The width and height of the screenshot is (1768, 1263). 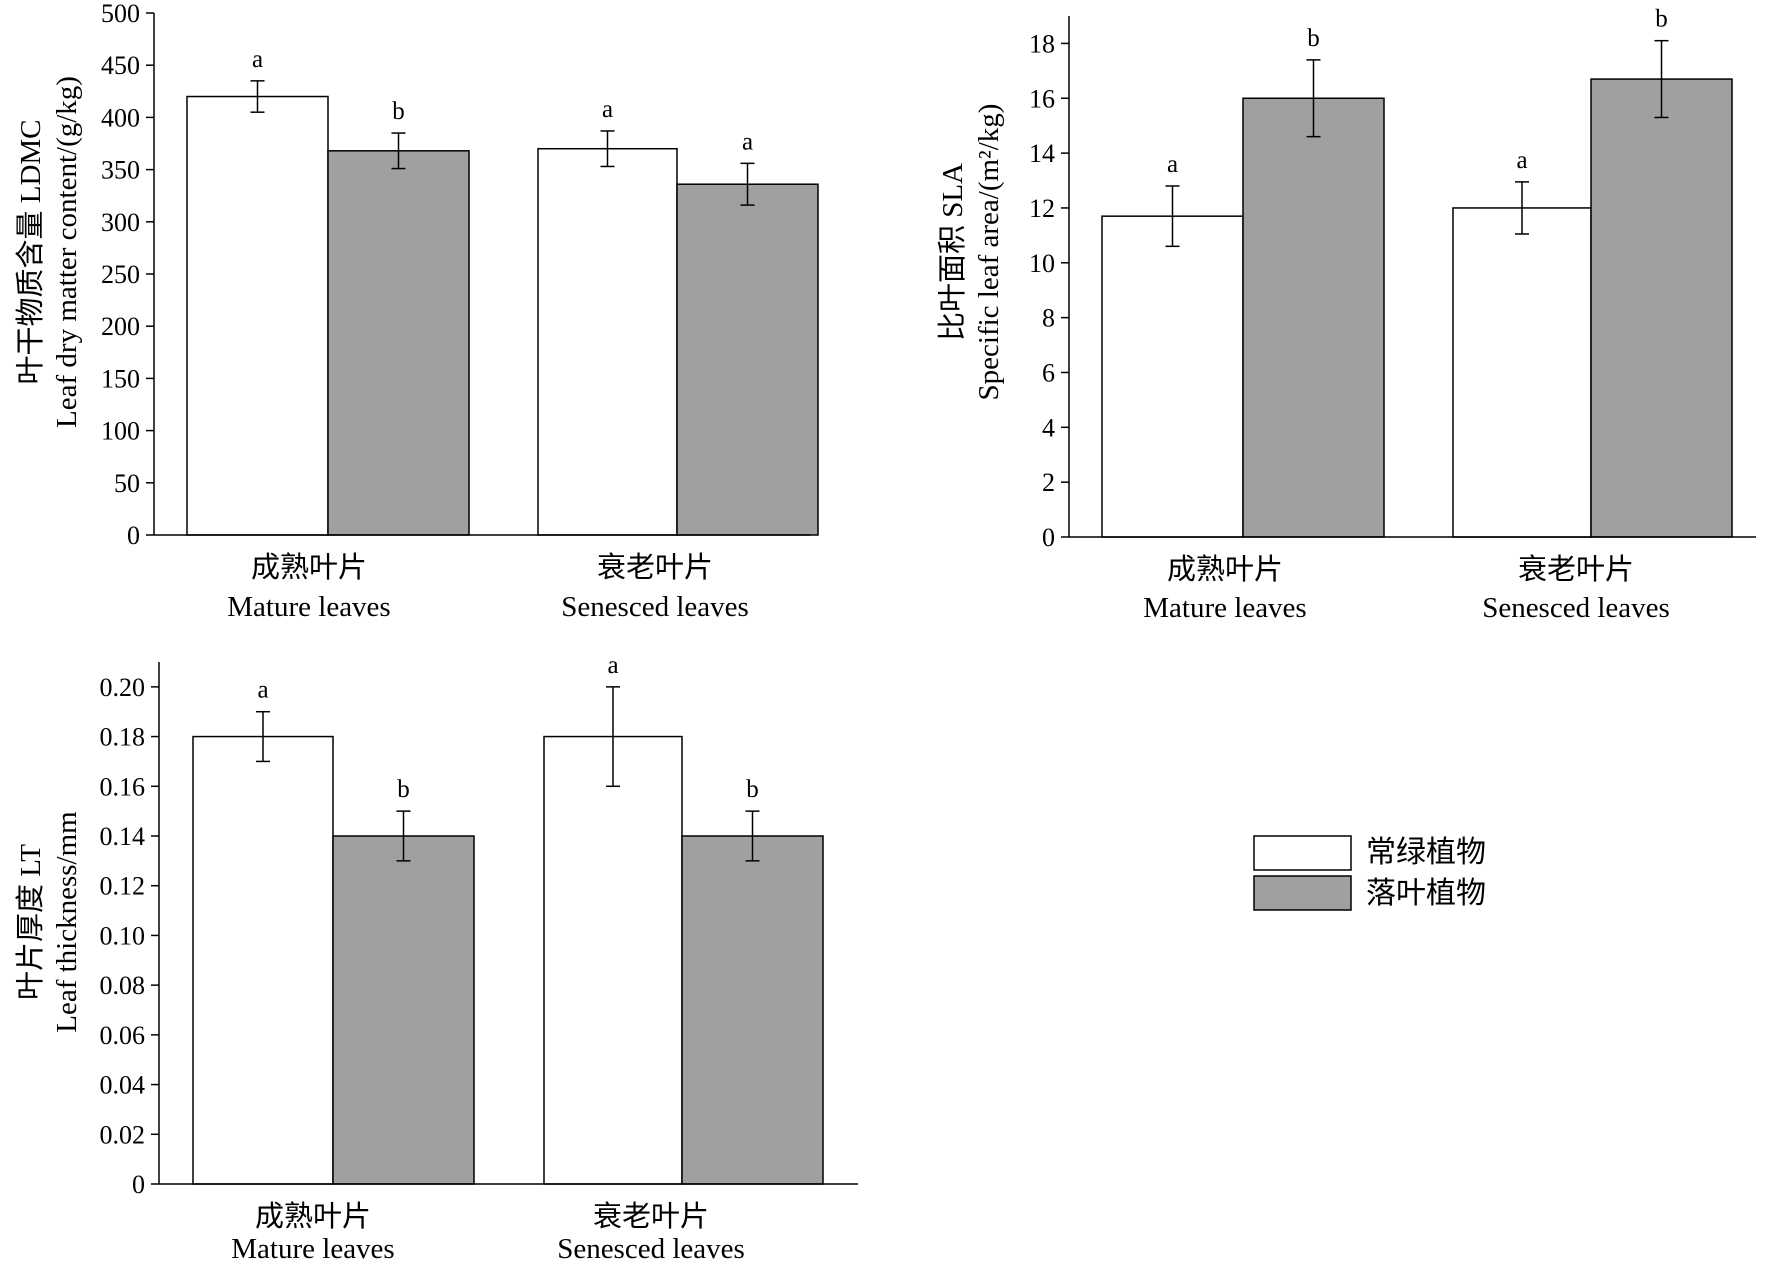 What do you see at coordinates (1369, 873) in the screenshot?
I see `legend: 常绿植物 落叶植物` at bounding box center [1369, 873].